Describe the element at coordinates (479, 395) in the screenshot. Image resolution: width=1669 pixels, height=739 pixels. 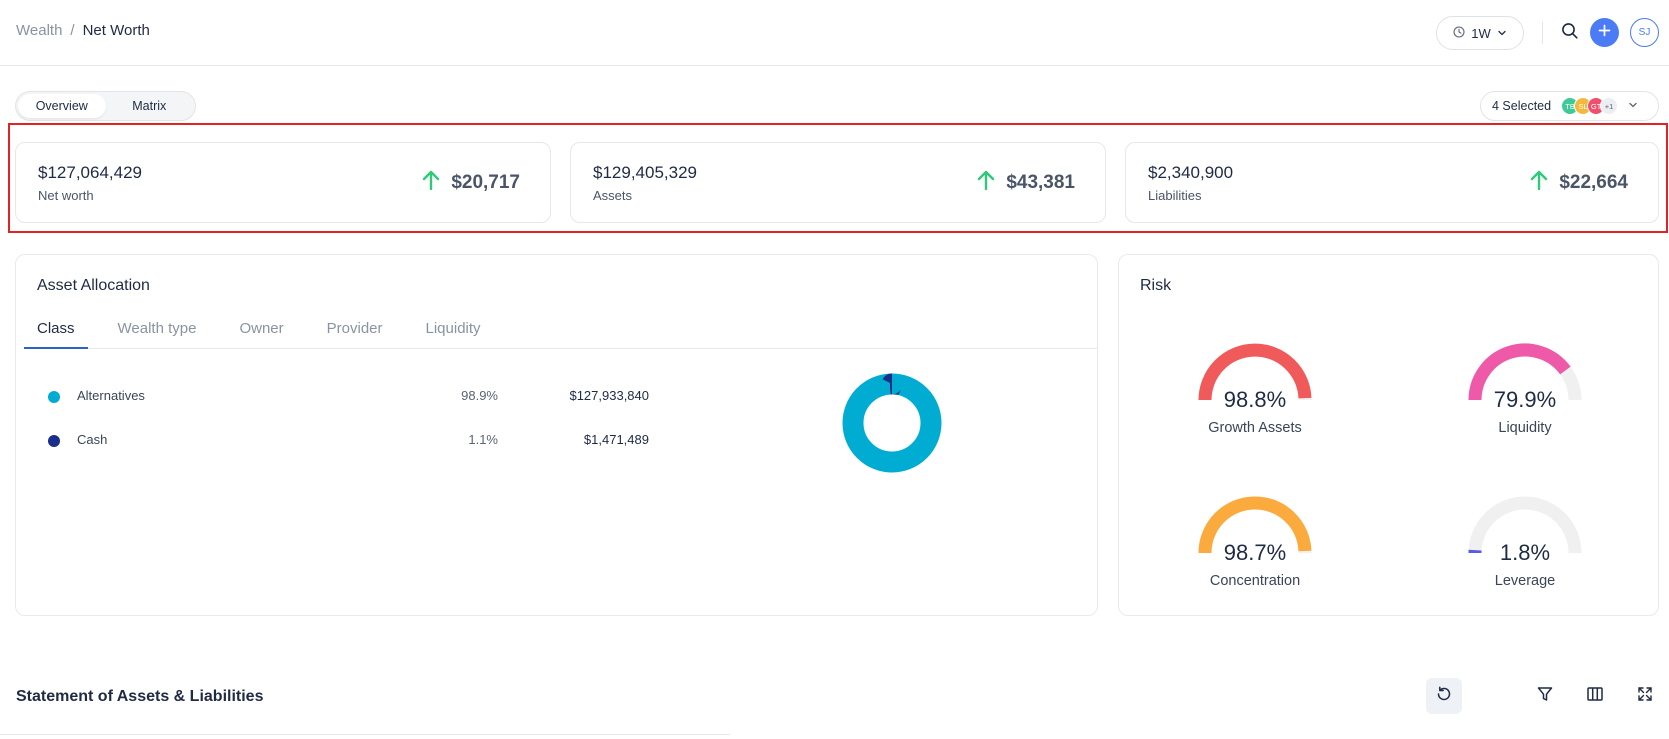
I see `allocation-percent: 98.9%` at that location.